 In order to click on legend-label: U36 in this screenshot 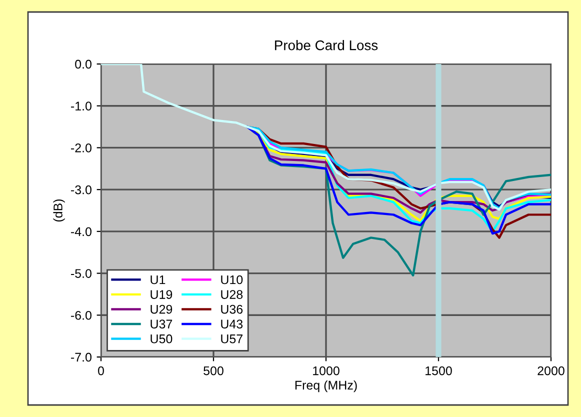, I will do `click(232, 309)`.